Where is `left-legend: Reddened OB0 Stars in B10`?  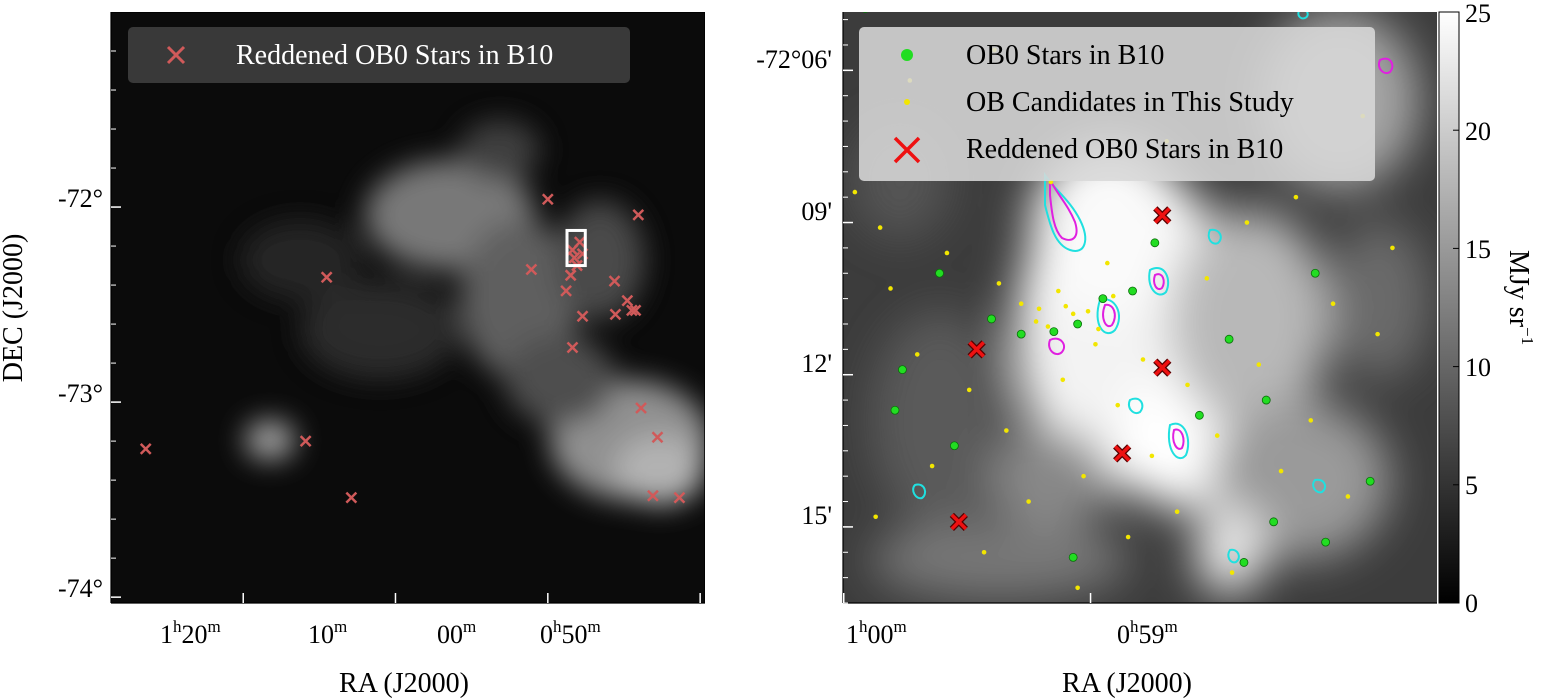
left-legend: Reddened OB0 Stars in B10 is located at coordinates (379, 55).